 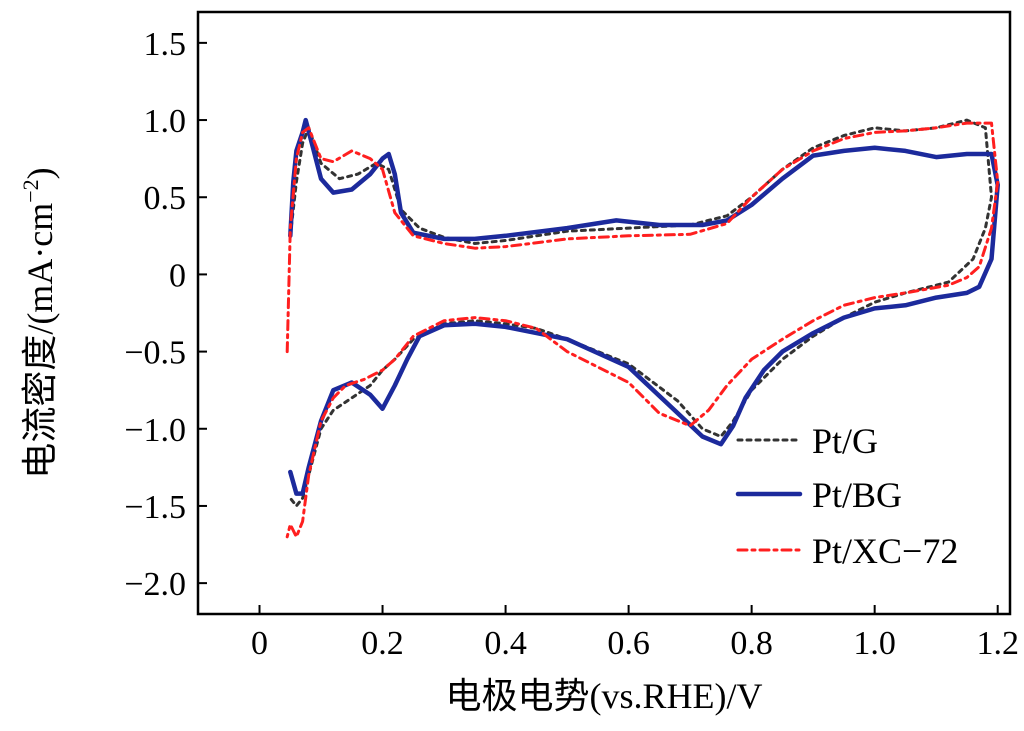 I want to click on y-tick-label: 0.5, so click(x=165, y=198).